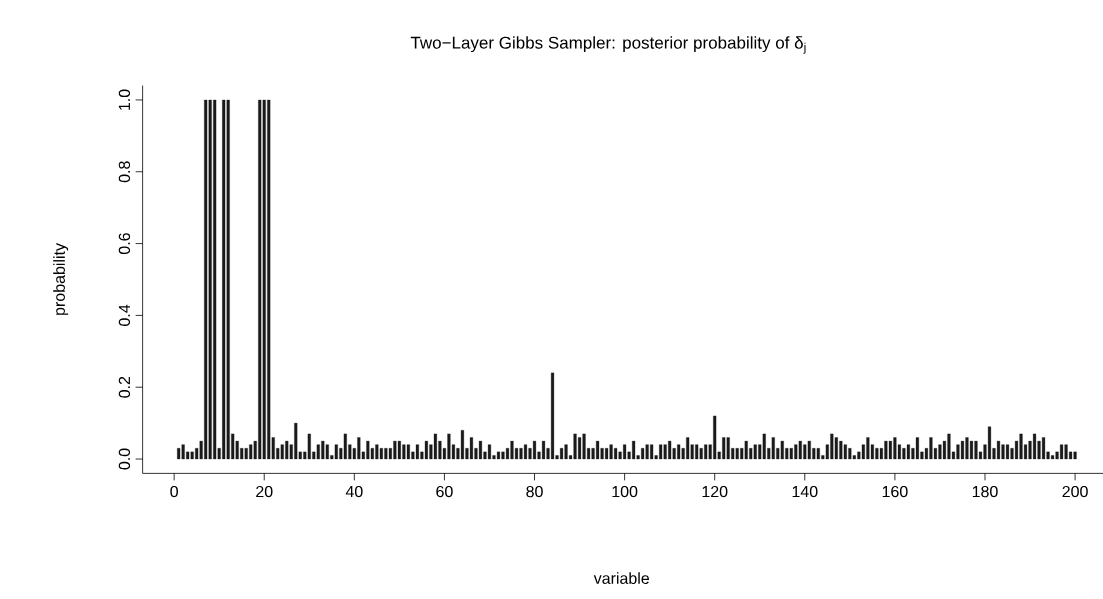 The height and width of the screenshot is (599, 1103). Describe the element at coordinates (534, 491) in the screenshot. I see `x-tick-label: 80` at that location.